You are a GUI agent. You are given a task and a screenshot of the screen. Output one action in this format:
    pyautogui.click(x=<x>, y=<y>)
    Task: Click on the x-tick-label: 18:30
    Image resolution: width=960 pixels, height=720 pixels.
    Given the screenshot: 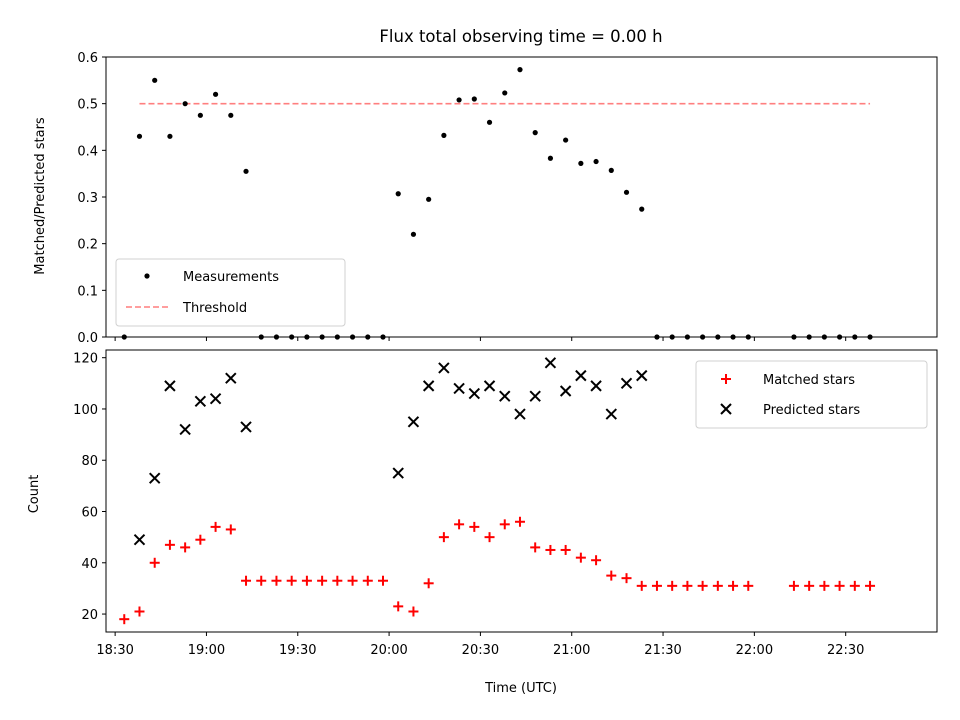 What is the action you would take?
    pyautogui.click(x=114, y=650)
    